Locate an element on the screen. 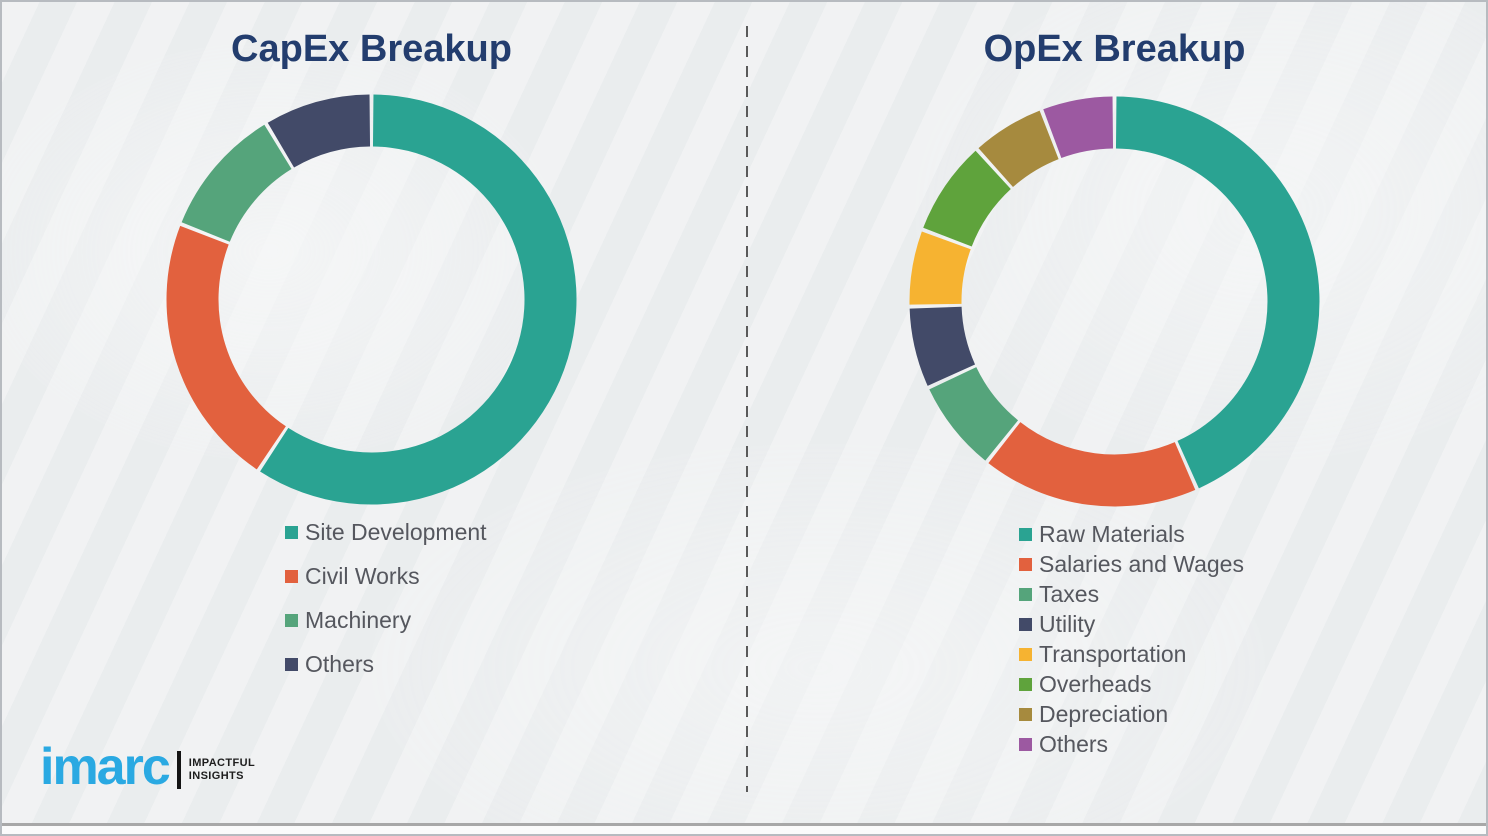  donut-segment-site-development is located at coordinates (418, 299).